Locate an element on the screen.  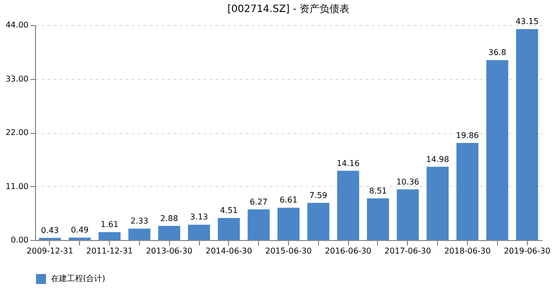
x-tick-label: 2013-06-30 is located at coordinates (169, 251).